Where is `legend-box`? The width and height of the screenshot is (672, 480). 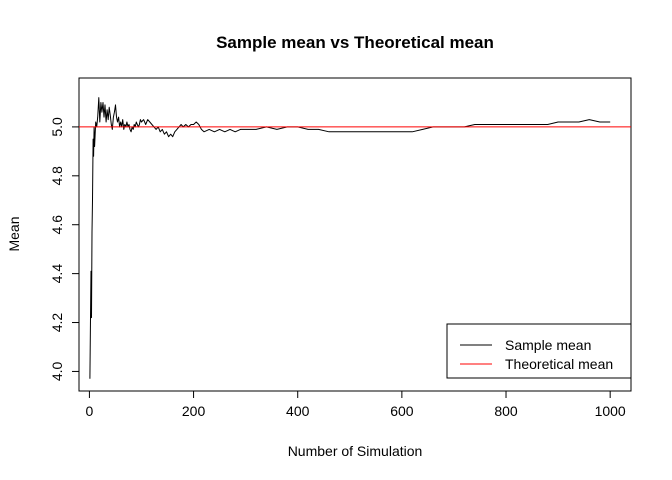
legend-box is located at coordinates (539, 351).